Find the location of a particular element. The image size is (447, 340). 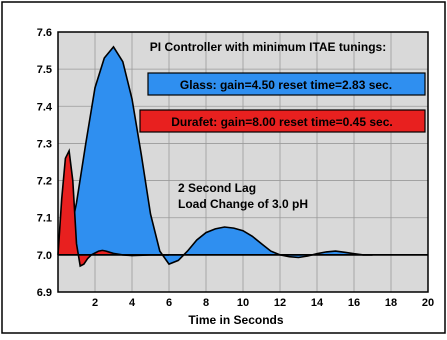

x-axis-title: Time in Seconds is located at coordinates (235, 320).